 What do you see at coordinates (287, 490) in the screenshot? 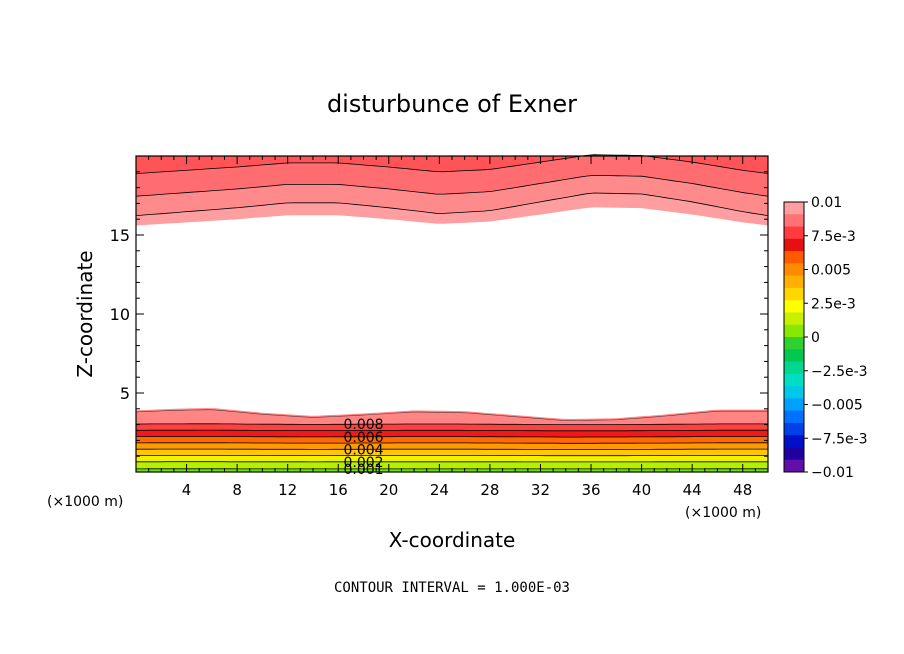
I see `x-tick-label-12: 12` at bounding box center [287, 490].